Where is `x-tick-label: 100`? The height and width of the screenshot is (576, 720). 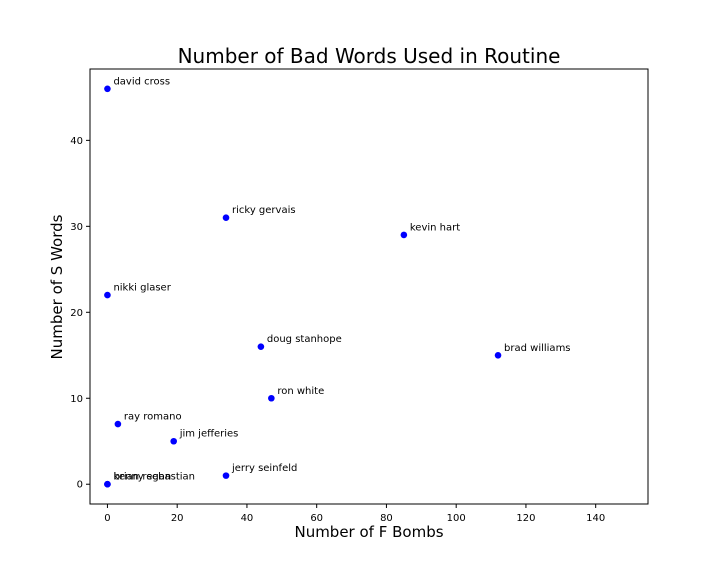 x-tick-label: 100 is located at coordinates (456, 518).